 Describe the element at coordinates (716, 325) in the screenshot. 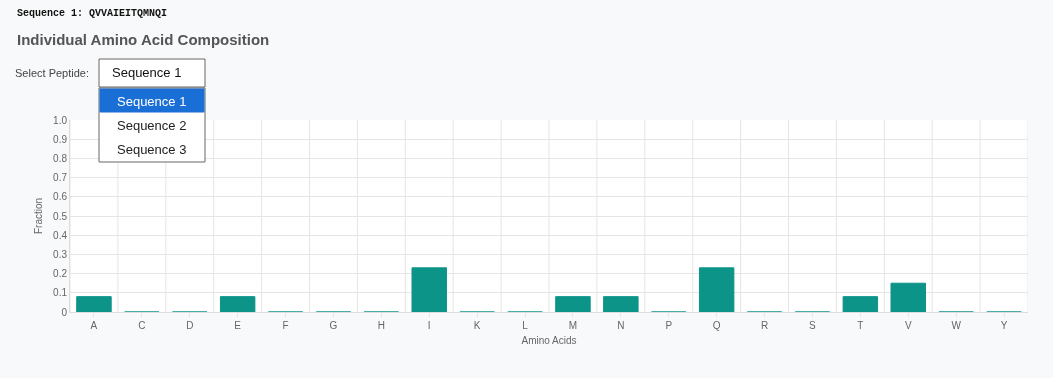

I see `x-tick-label: Q` at that location.